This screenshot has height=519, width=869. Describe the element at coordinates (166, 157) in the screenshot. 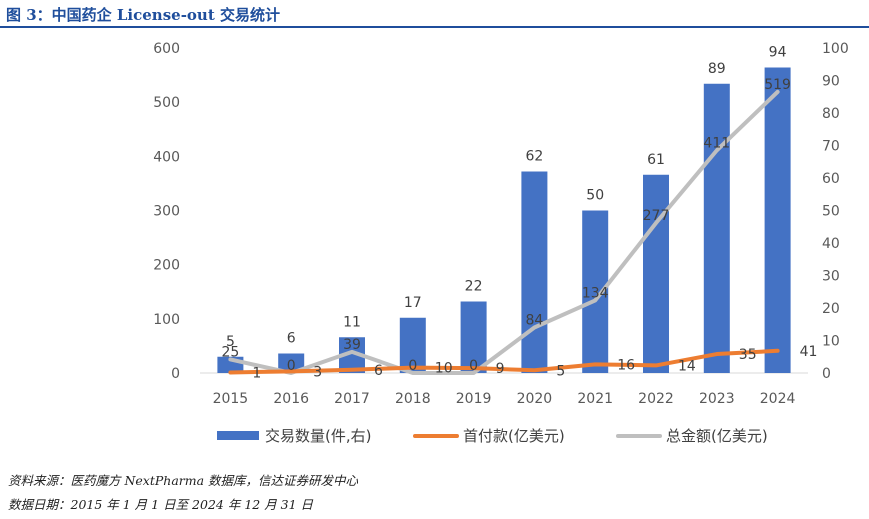

I see `left-axis-tick-label: 400` at that location.